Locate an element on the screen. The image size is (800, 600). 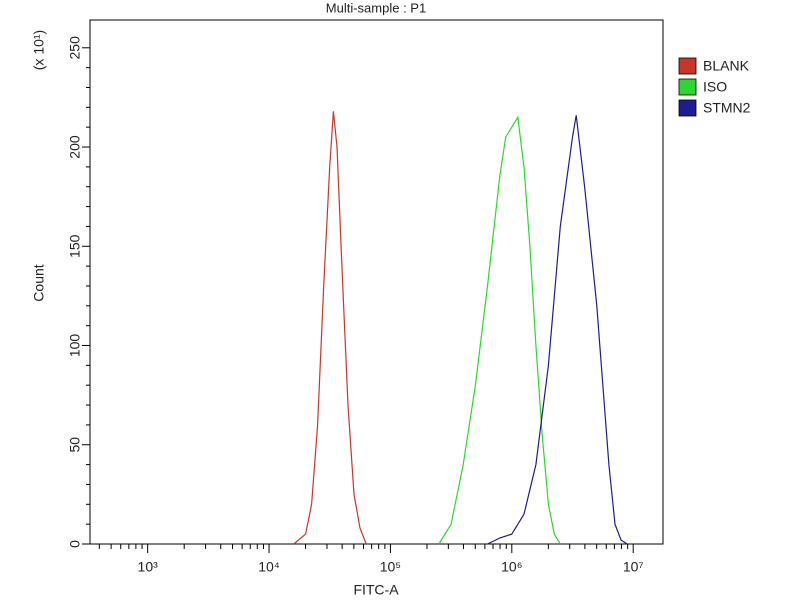
legend-label: STMN2 is located at coordinates (727, 108).